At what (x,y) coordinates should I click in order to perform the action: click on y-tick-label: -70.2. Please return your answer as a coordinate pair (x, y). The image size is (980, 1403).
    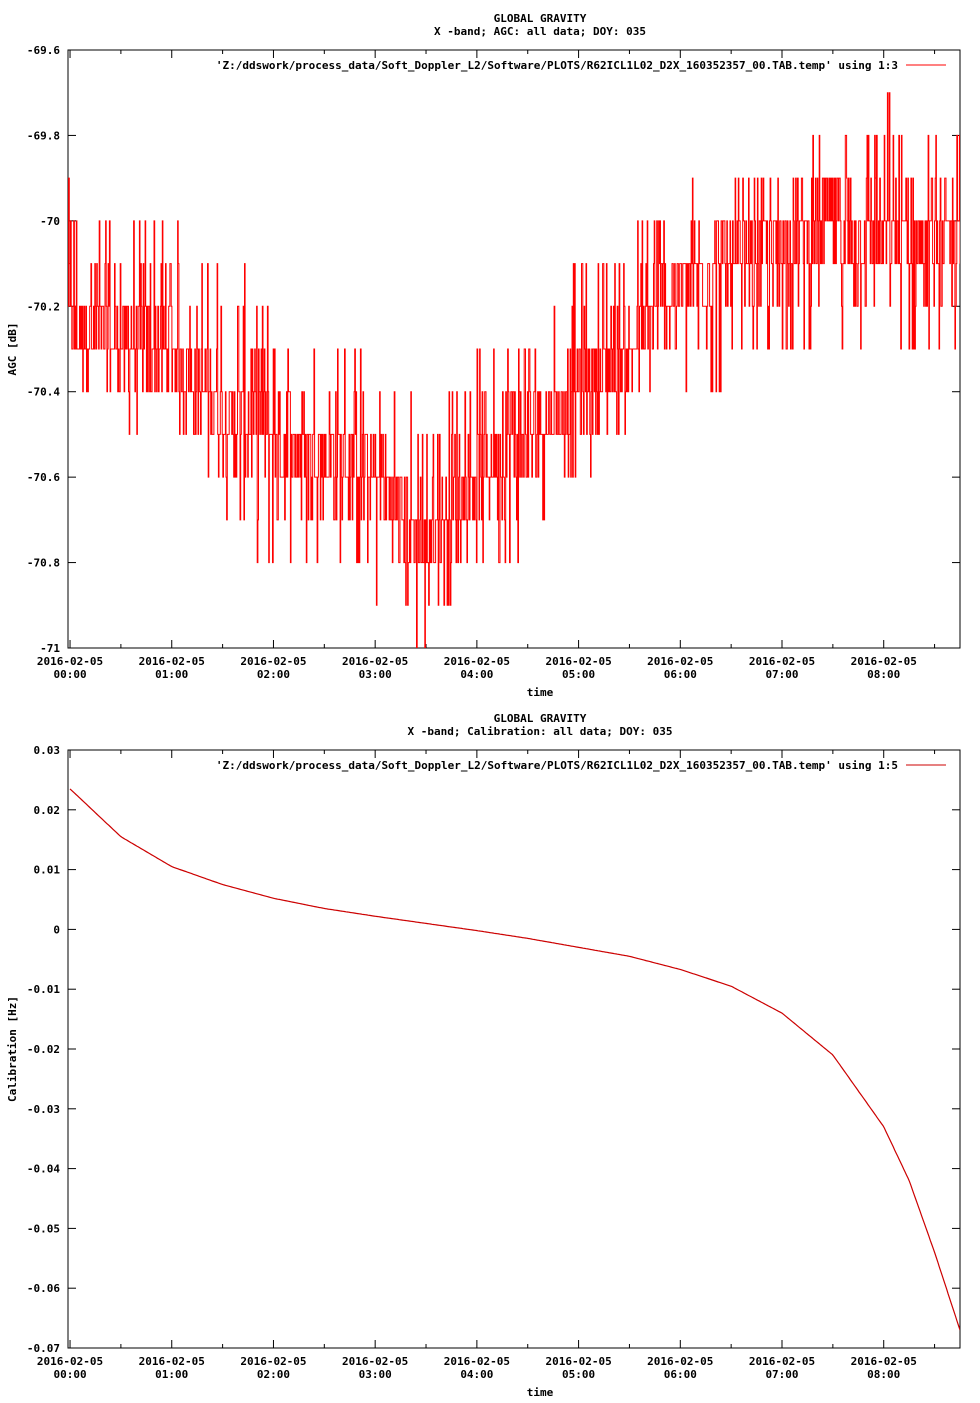
    Looking at the image, I should click on (43, 306).